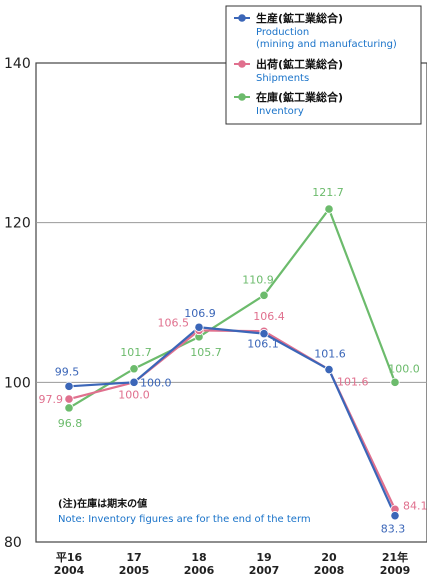  I want to click on data-label: 99.5, so click(67, 371).